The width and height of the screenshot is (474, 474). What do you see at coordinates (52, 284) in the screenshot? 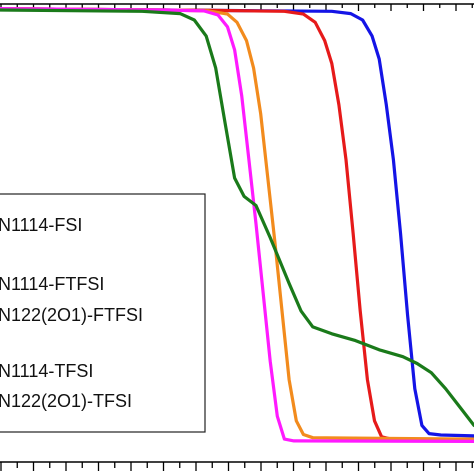
I see `legend-label-n1114-ftfsi: N1114-FTFSI` at bounding box center [52, 284].